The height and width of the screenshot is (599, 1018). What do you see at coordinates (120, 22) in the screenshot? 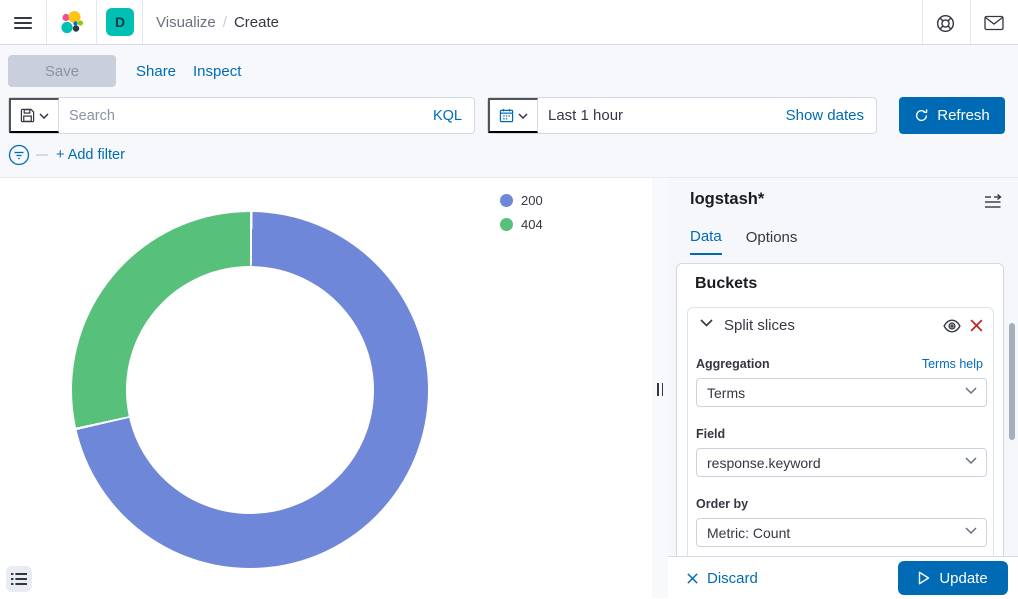
I see `space-avatar: D` at bounding box center [120, 22].